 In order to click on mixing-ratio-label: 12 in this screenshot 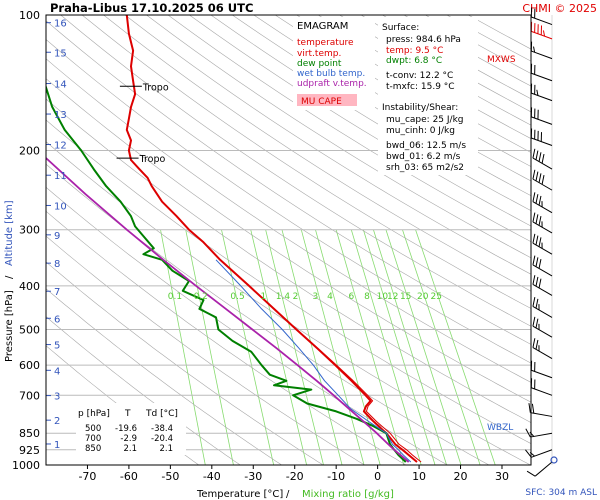, I will do `click(392, 297)`.